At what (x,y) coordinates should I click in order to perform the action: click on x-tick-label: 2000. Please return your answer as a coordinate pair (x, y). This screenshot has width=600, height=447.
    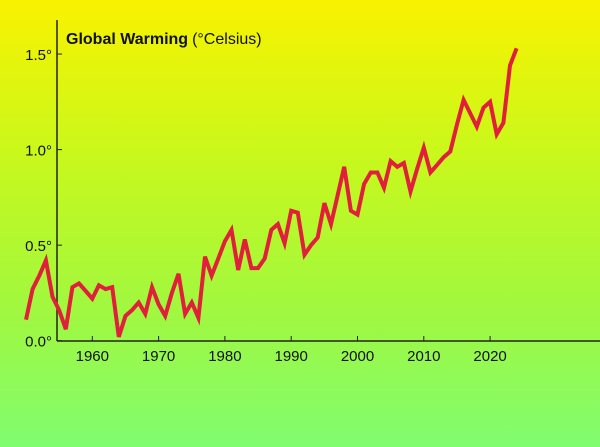
    Looking at the image, I should click on (357, 356).